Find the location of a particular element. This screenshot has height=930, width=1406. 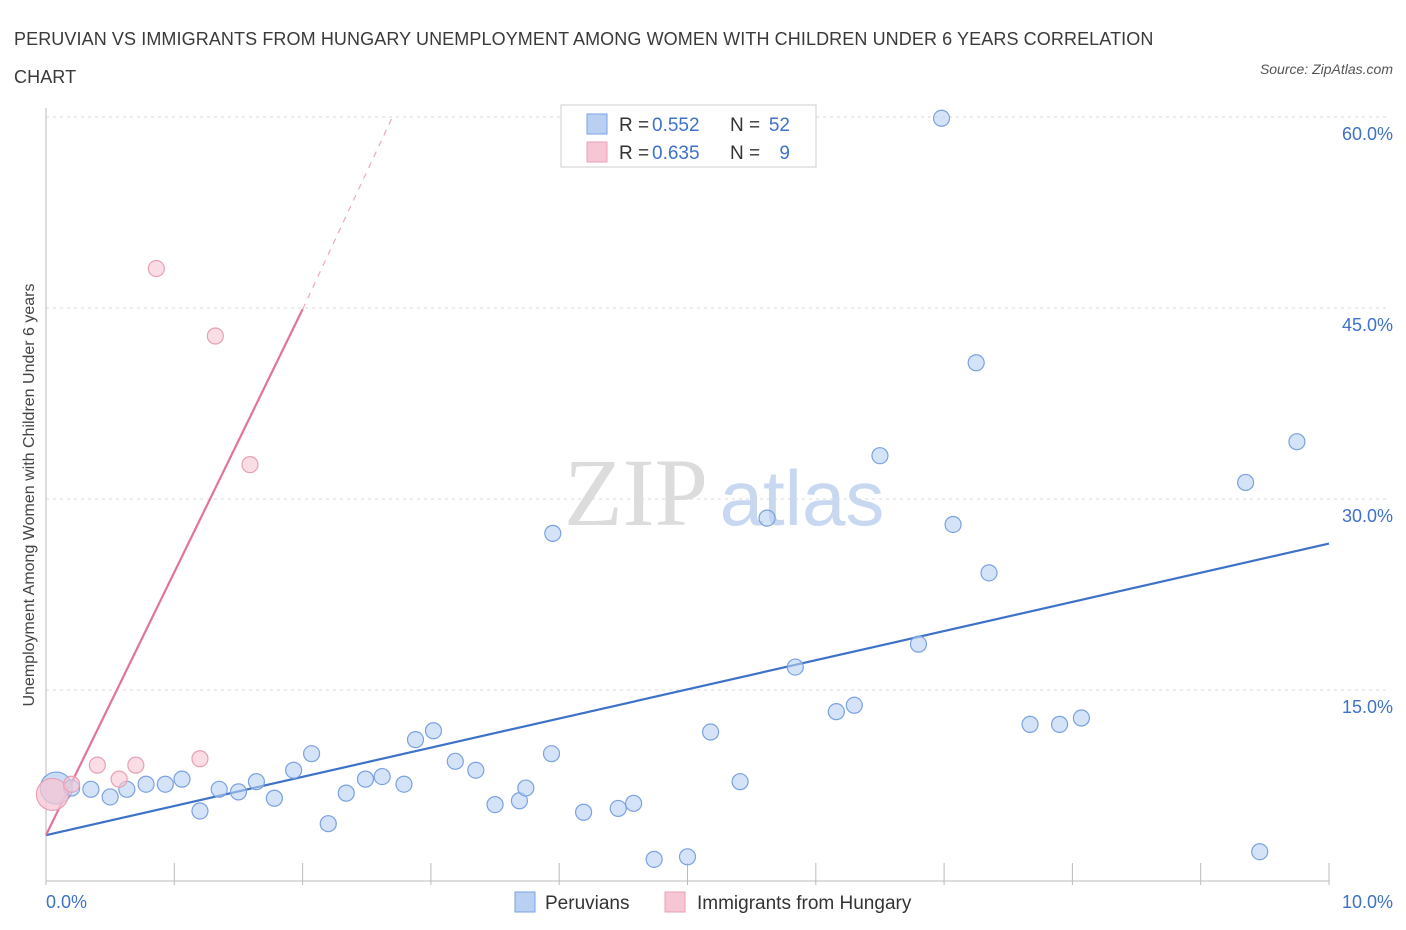

source-label: Source: ZipAtlas.com is located at coordinates (1326, 69).